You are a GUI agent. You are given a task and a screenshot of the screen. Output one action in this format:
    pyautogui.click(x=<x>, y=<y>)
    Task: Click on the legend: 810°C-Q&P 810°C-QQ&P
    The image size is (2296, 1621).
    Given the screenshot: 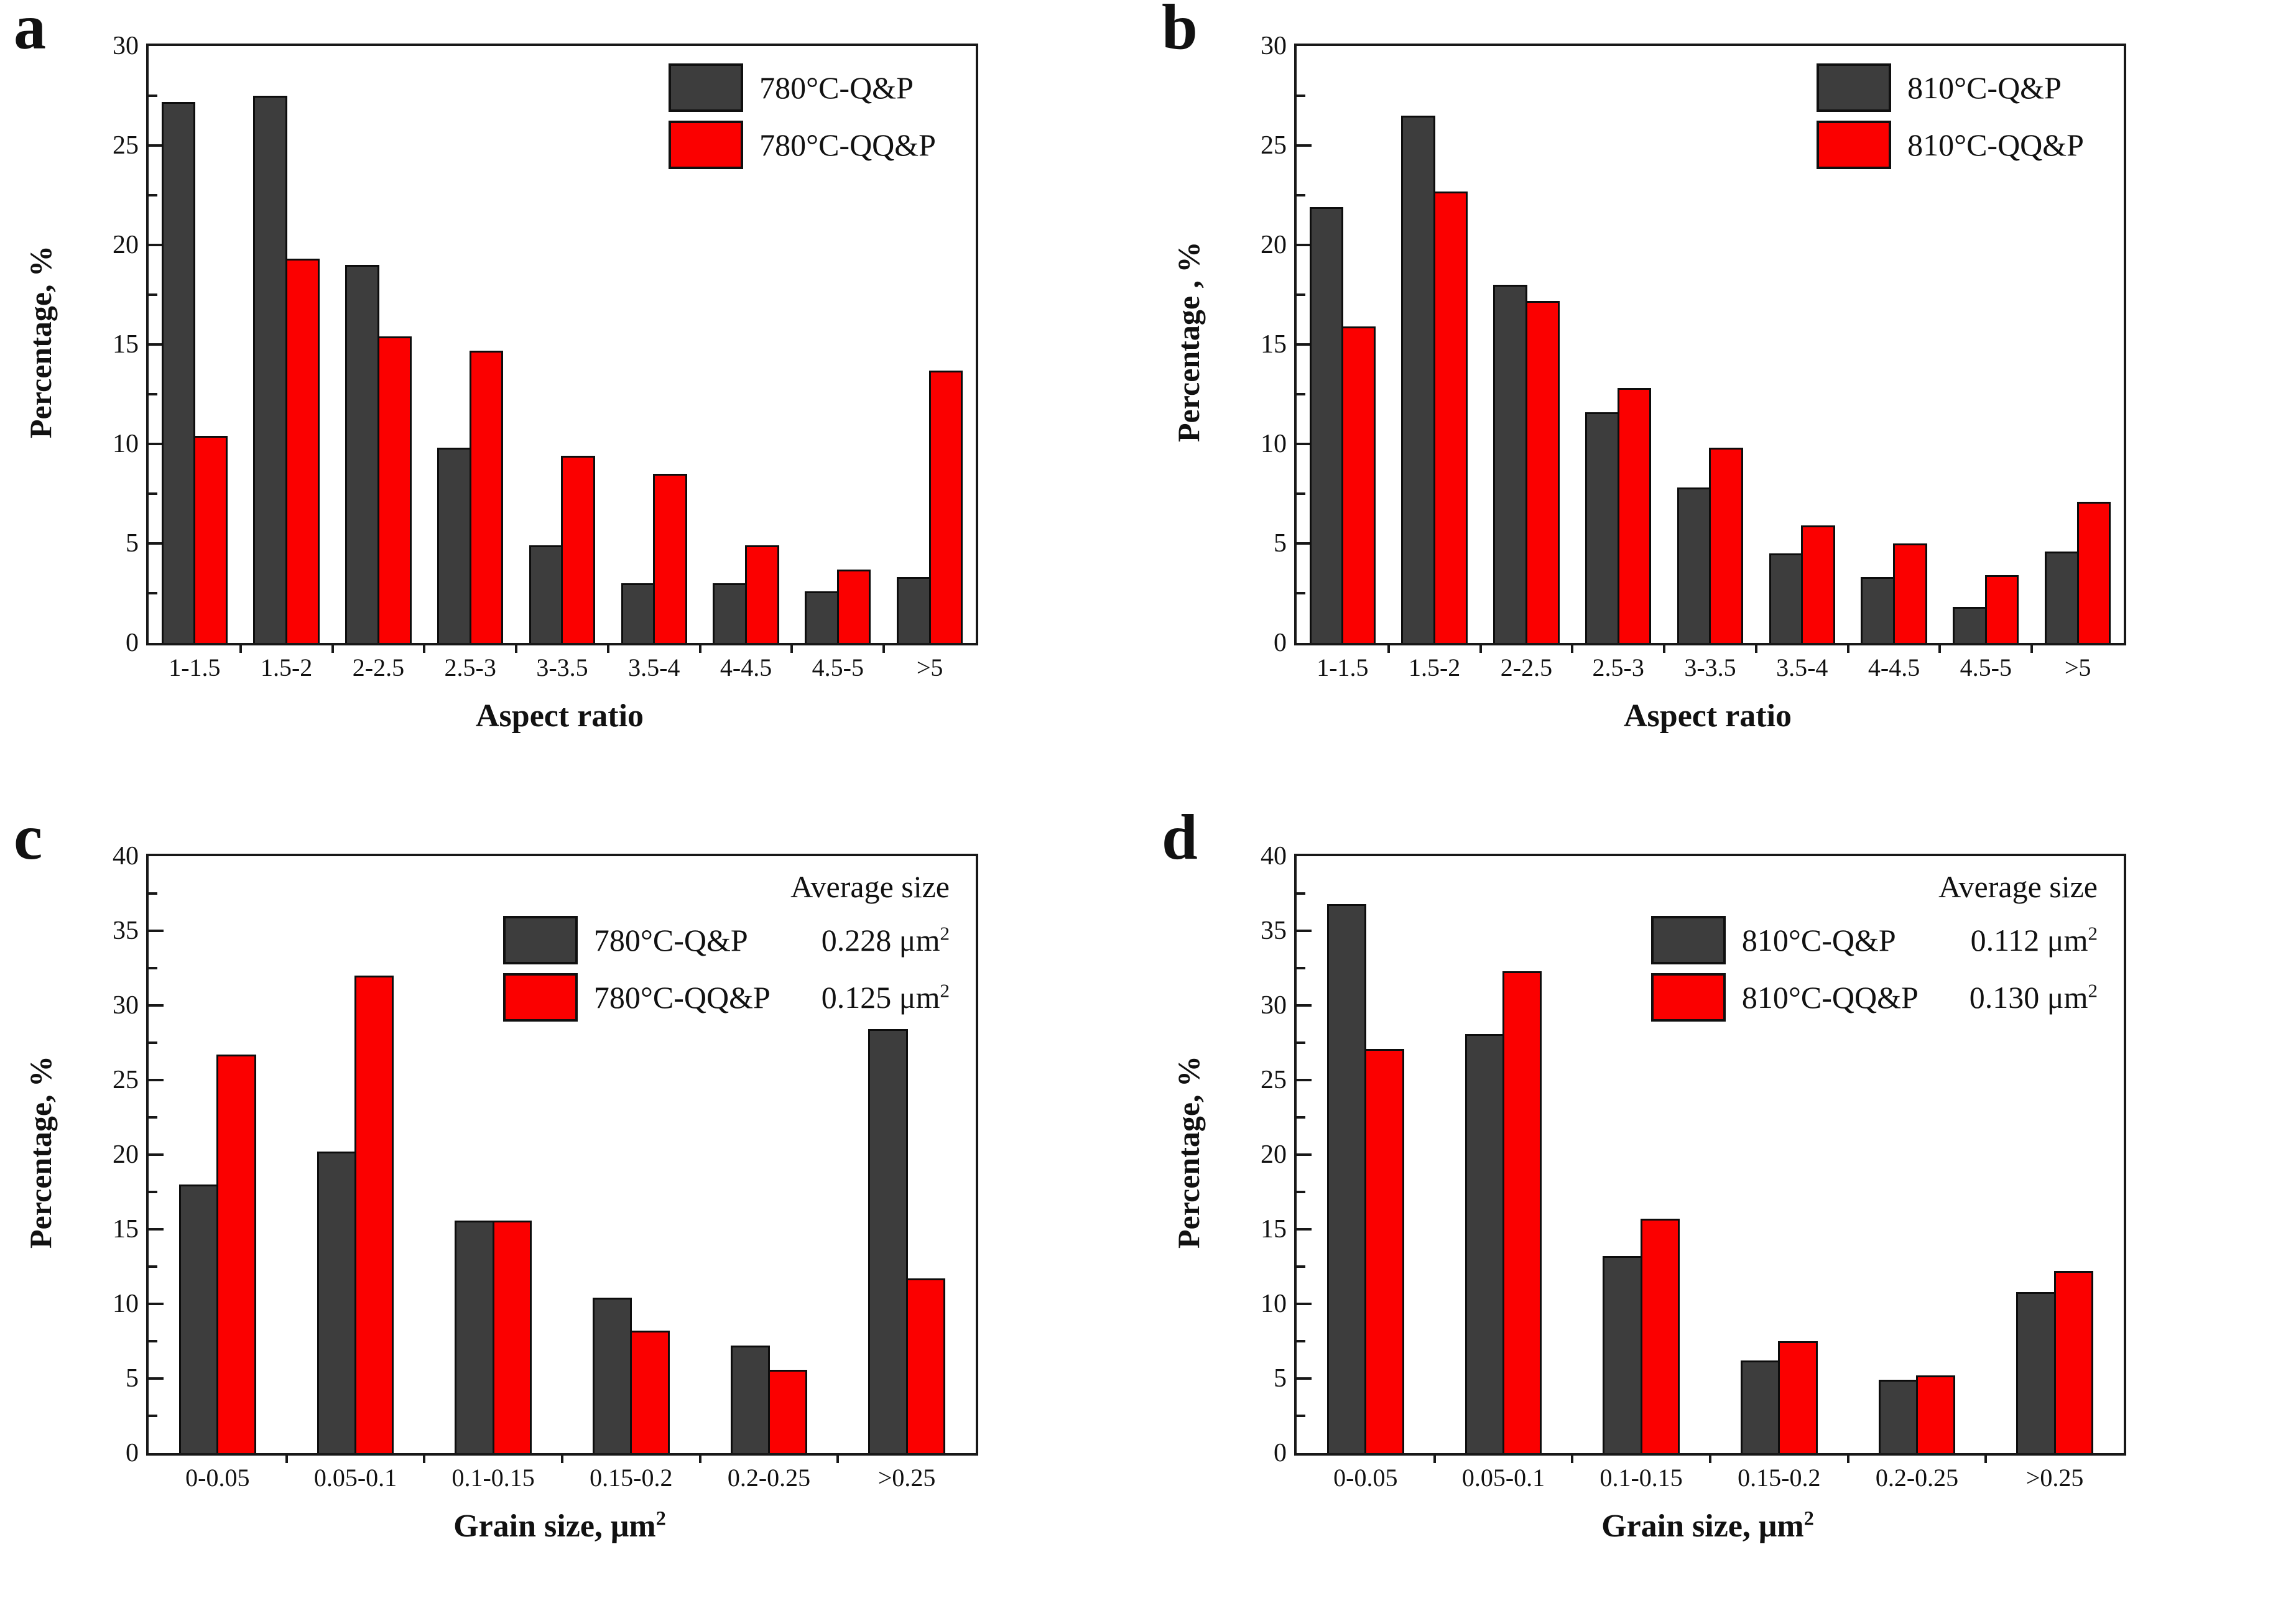 What is the action you would take?
    pyautogui.click(x=1950, y=116)
    